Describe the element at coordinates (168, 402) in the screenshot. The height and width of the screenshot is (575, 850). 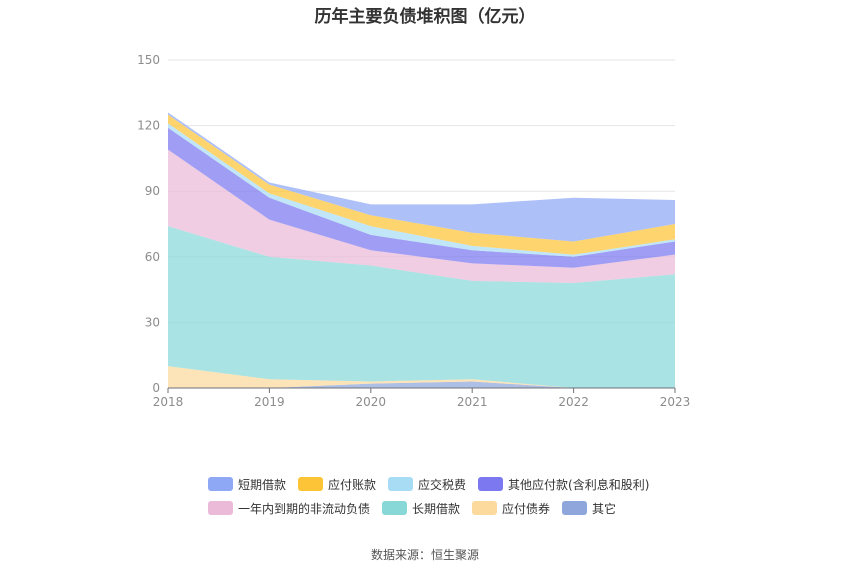
I see `x-tick-label: 2018` at that location.